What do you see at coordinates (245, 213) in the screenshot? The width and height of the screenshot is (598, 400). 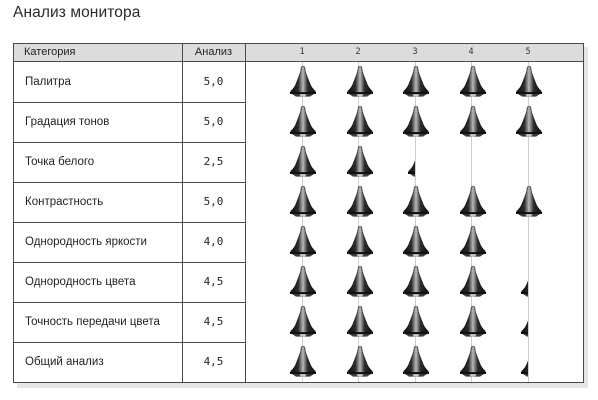 I see `column-divider-score` at bounding box center [245, 213].